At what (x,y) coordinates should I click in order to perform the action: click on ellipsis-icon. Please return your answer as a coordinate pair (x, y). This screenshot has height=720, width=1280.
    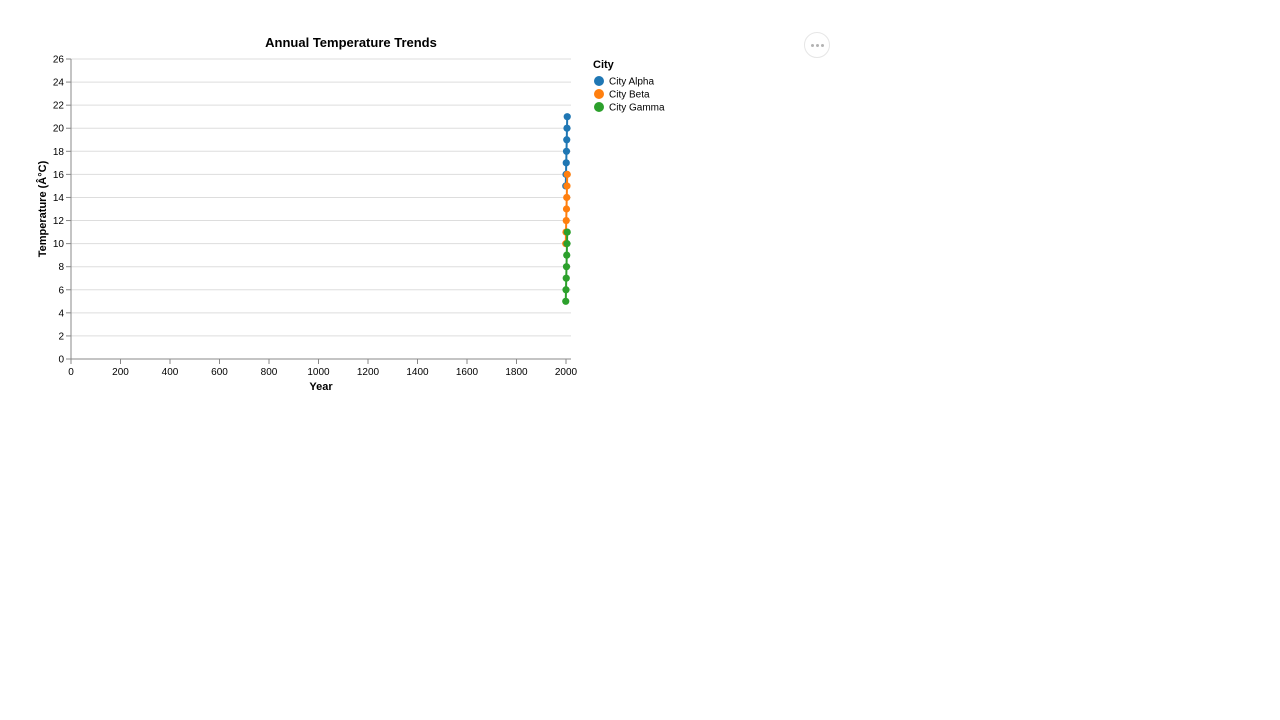
    Looking at the image, I should click on (817, 45).